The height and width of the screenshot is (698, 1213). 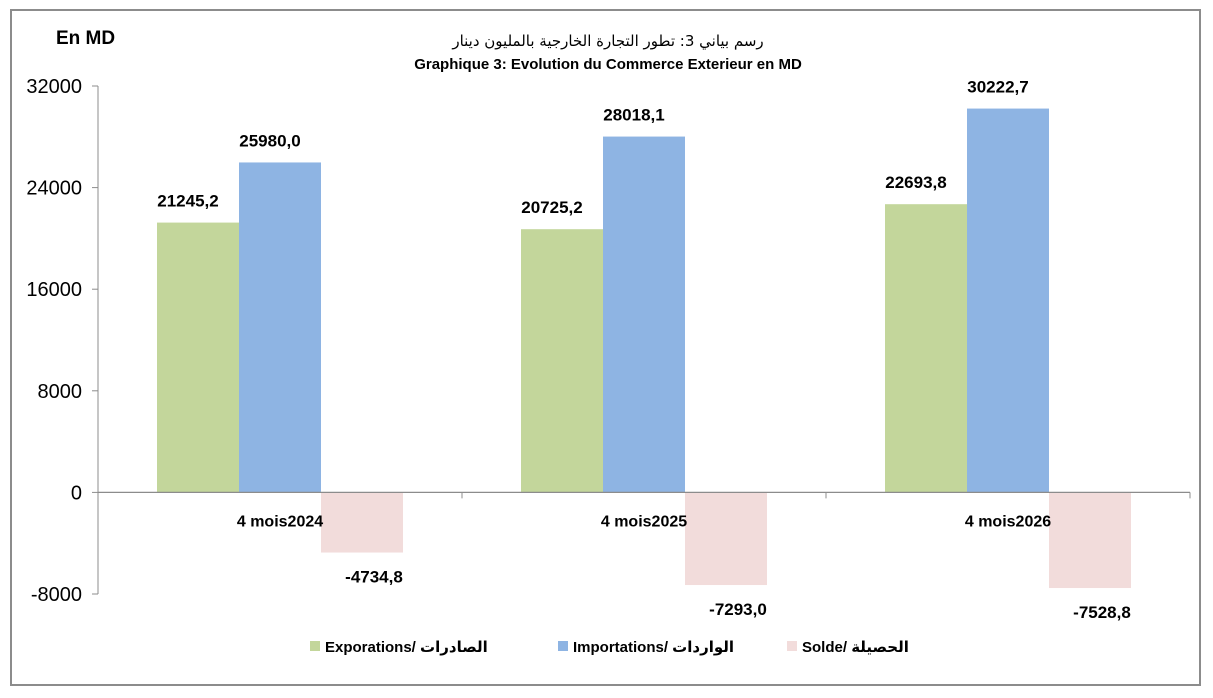 What do you see at coordinates (644, 510) in the screenshot?
I see `x-axis: 4 mois2024 4 mois2025 4 mois2026` at bounding box center [644, 510].